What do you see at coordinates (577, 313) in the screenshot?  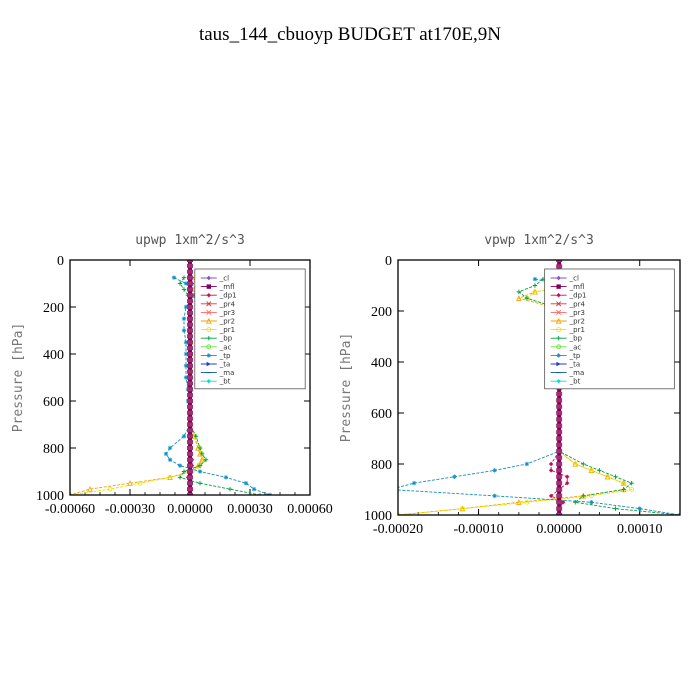 I see `legend-label: _pr3` at bounding box center [577, 313].